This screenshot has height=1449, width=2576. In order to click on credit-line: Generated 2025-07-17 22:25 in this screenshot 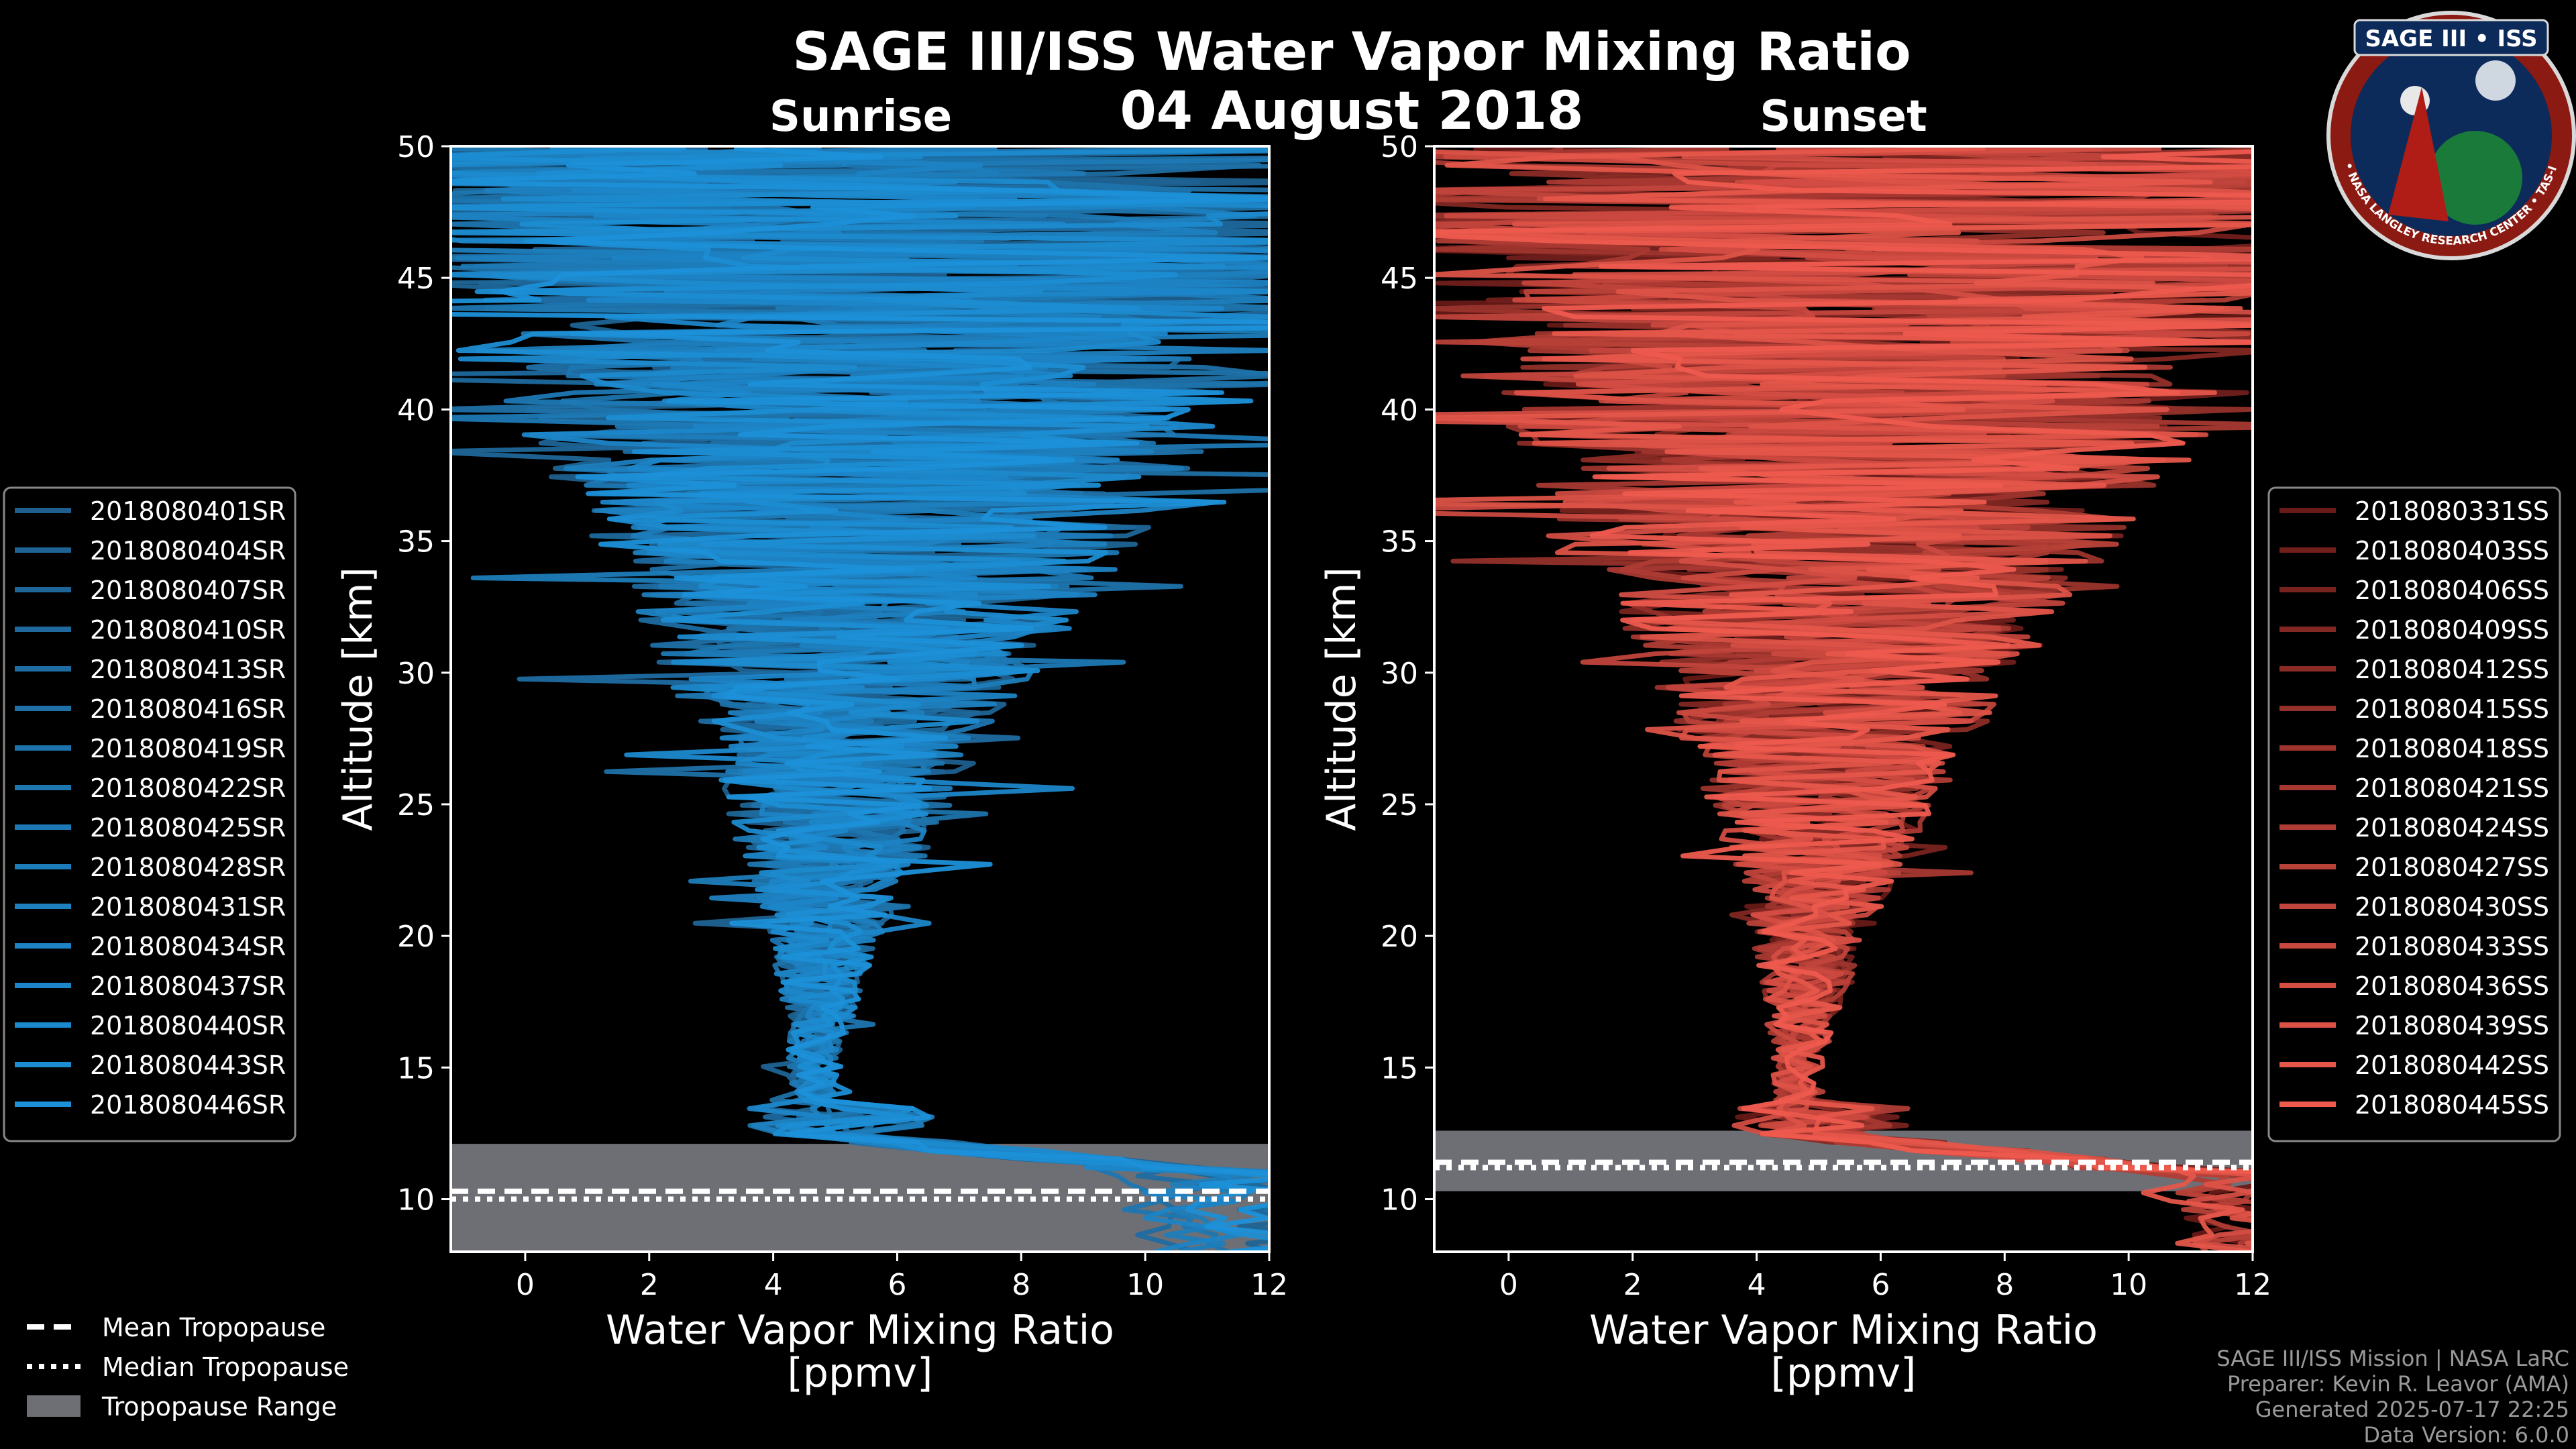, I will do `click(2412, 1409)`.